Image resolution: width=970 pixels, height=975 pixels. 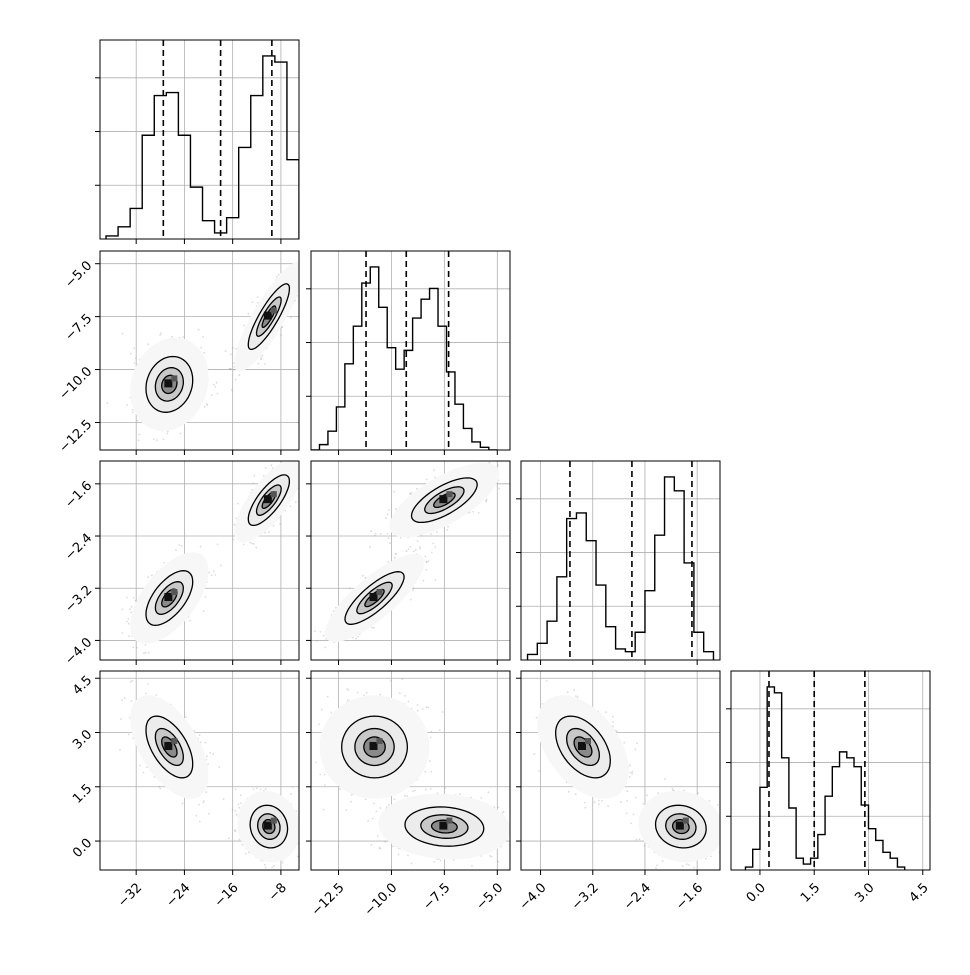 What do you see at coordinates (78, 274) in the screenshot?
I see `y-tick-label: −5.0` at bounding box center [78, 274].